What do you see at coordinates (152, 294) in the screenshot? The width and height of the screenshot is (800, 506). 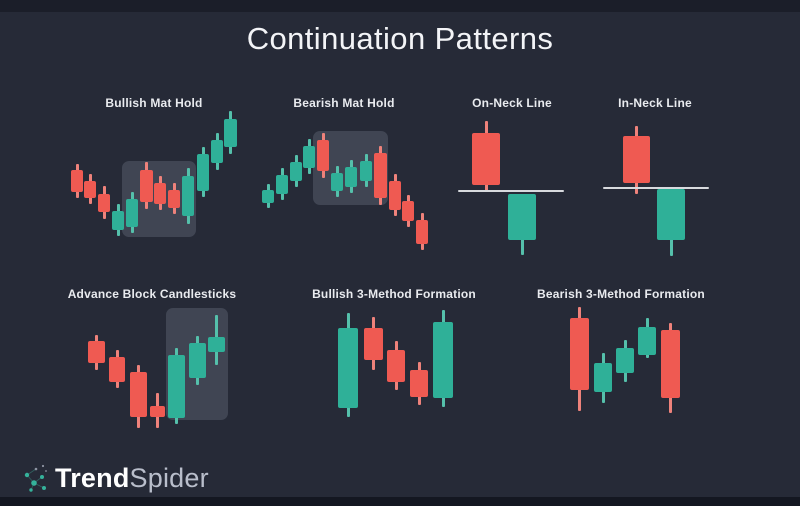 I see `pattern-label: Advance Block Candlesticks` at bounding box center [152, 294].